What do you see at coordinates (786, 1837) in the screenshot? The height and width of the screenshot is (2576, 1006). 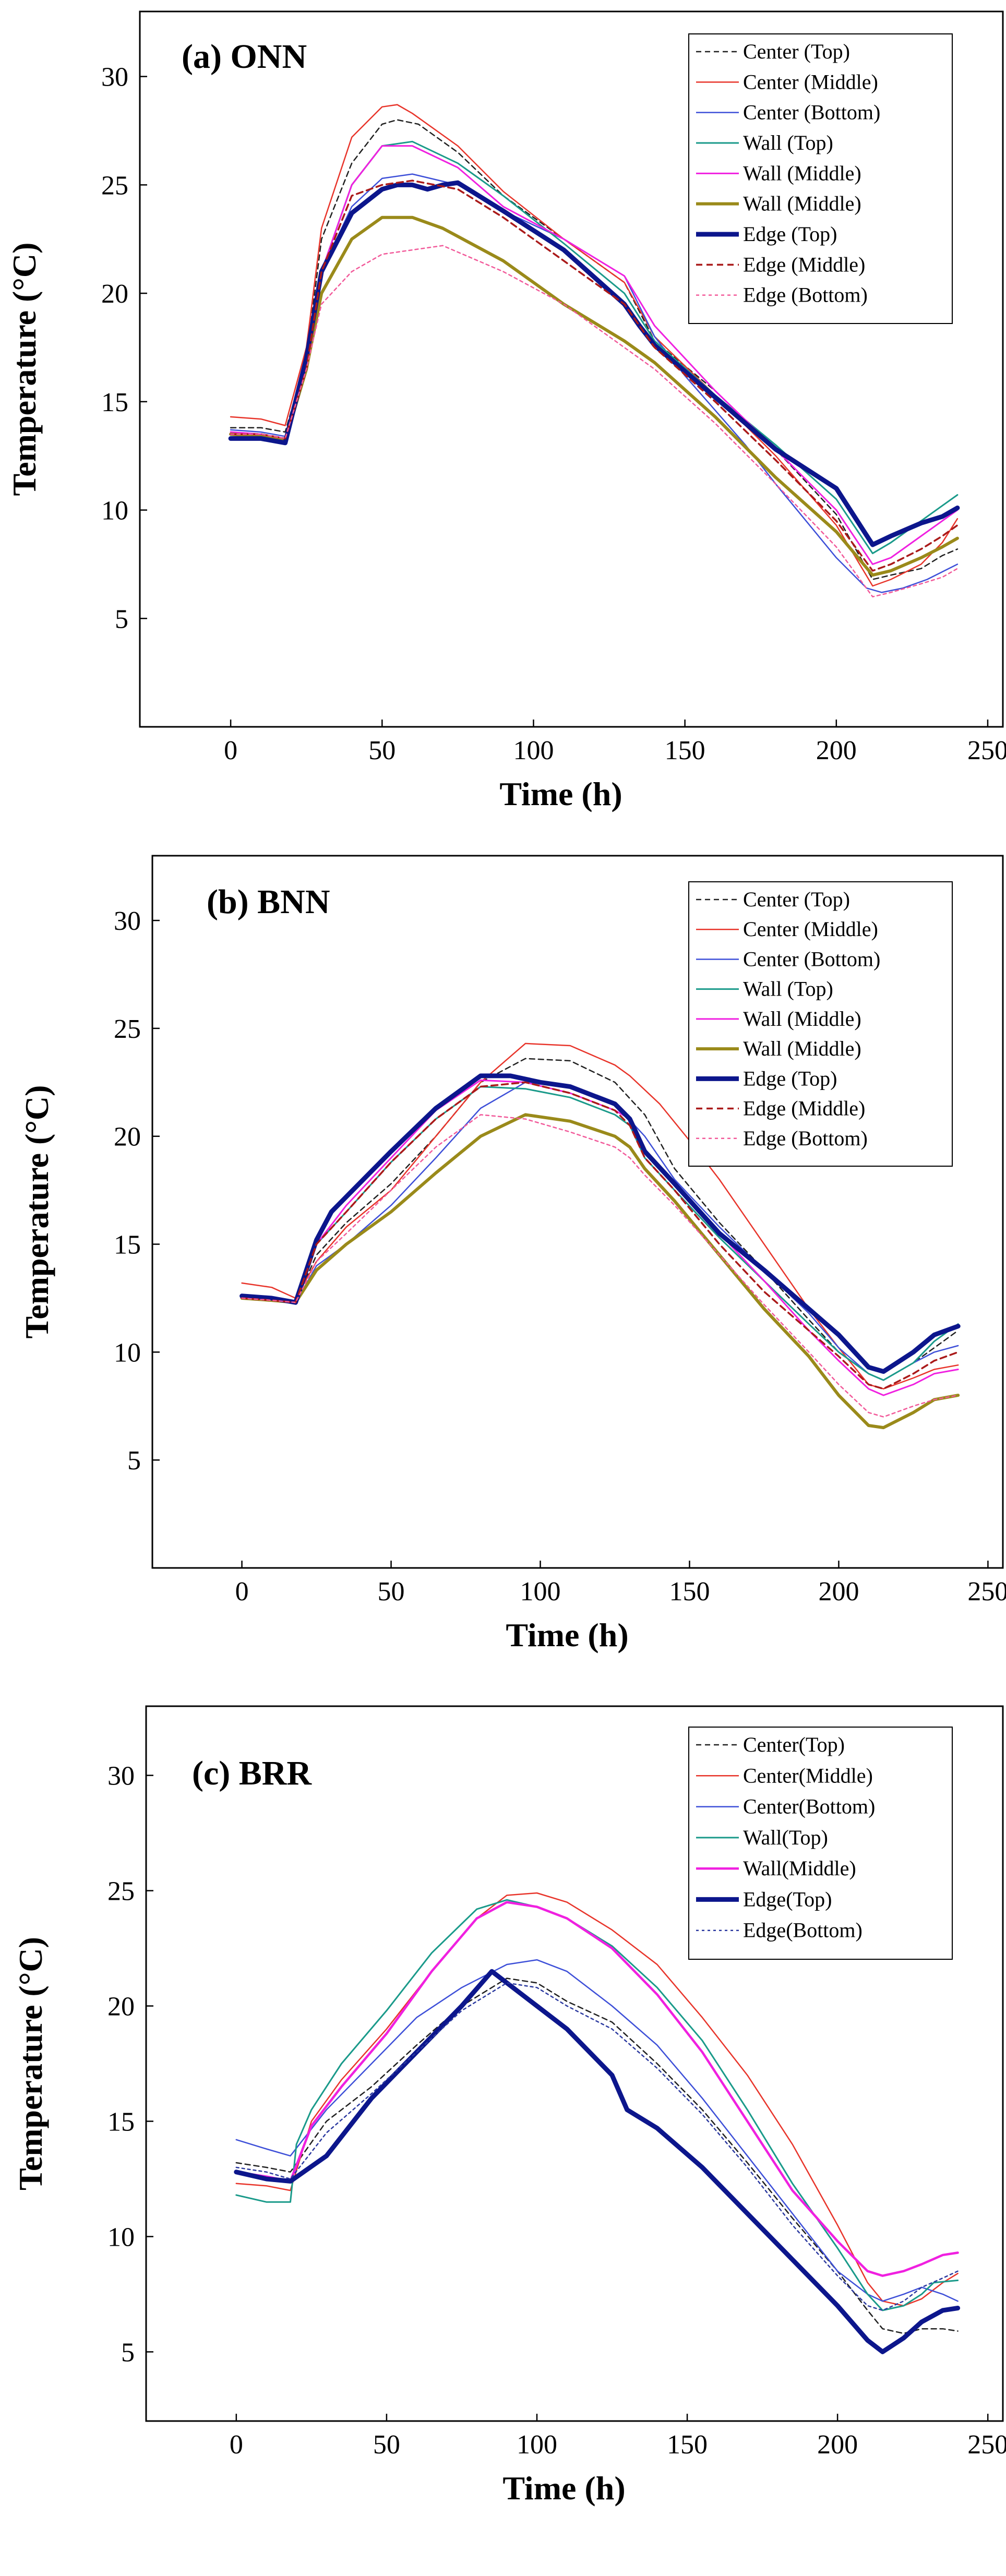 I see `legend-label: Wall(Top)` at bounding box center [786, 1837].